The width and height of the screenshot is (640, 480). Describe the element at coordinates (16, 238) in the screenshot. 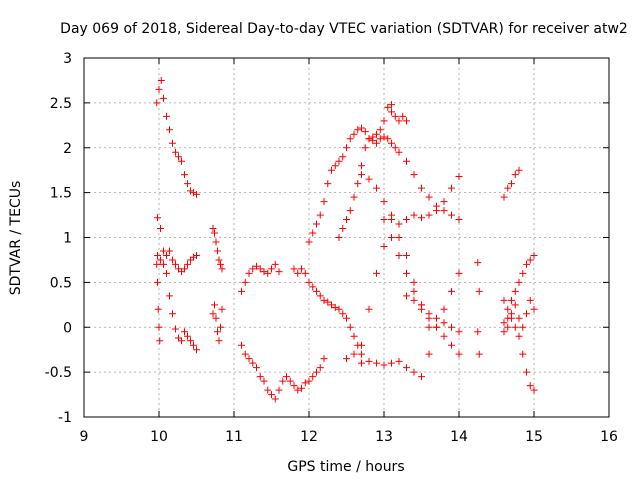

I see `y-axis-title: SDTVAR / TECUs` at that location.